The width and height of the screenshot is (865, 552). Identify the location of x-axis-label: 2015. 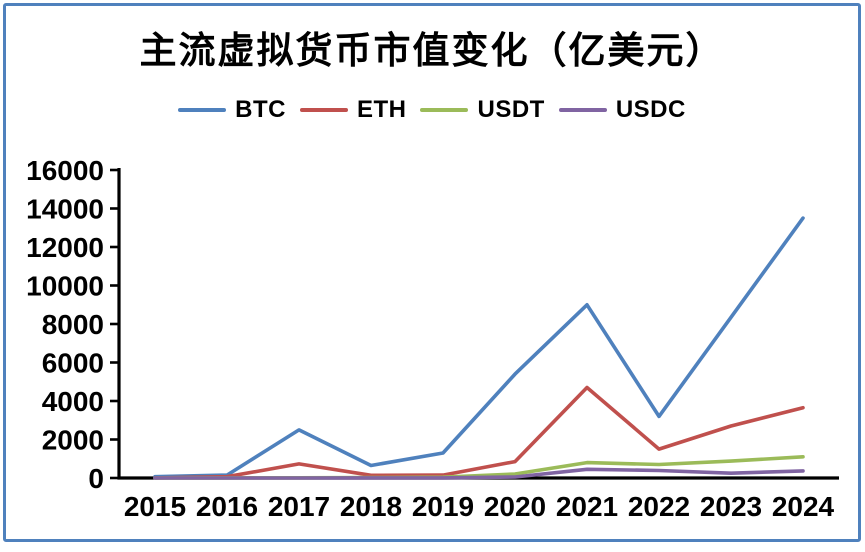
(155, 506).